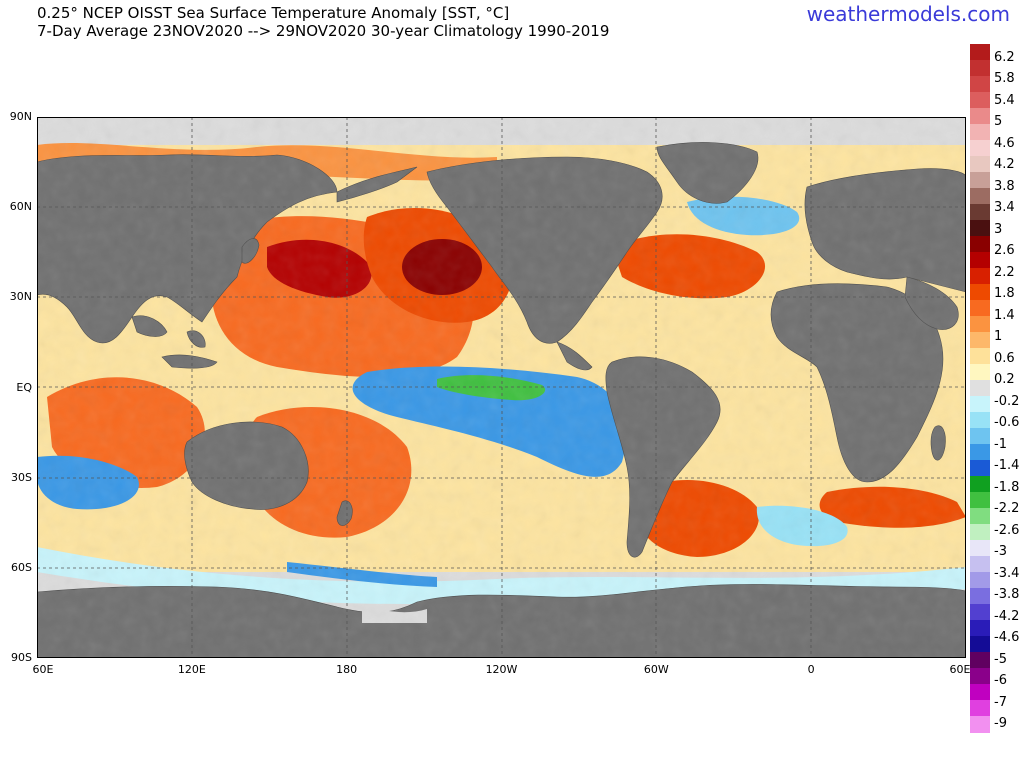 The image size is (1024, 768). I want to click on lat-tick-label: EQ, so click(24, 387).